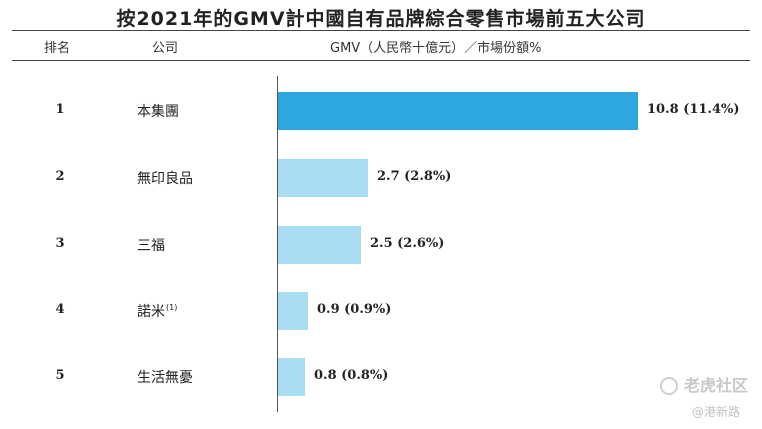  What do you see at coordinates (715, 385) in the screenshot?
I see `watermark-text: 老虎社区` at bounding box center [715, 385].